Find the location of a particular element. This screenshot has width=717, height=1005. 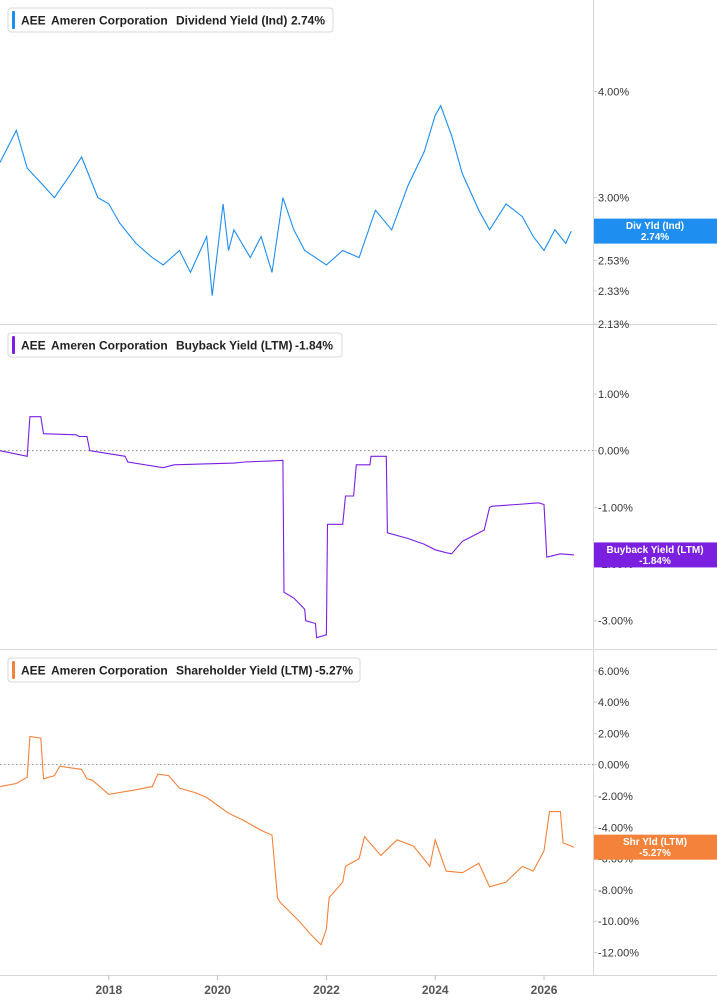

x-tick-label: 2020 is located at coordinates (217, 990).